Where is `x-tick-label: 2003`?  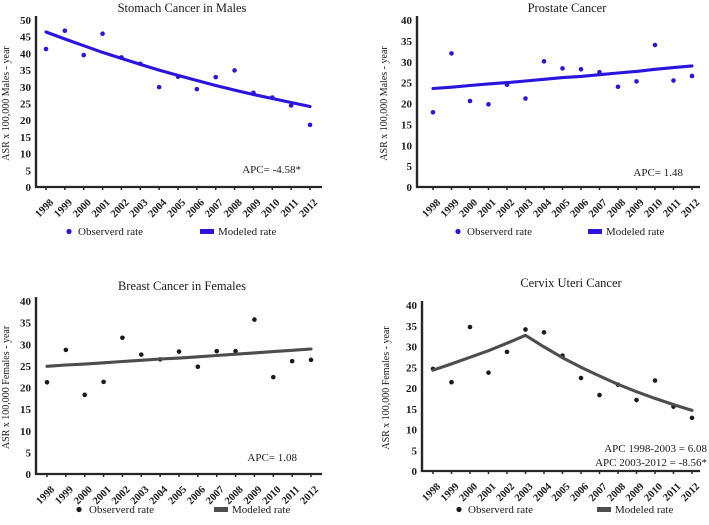 x-tick-label: 2003 is located at coordinates (524, 492).